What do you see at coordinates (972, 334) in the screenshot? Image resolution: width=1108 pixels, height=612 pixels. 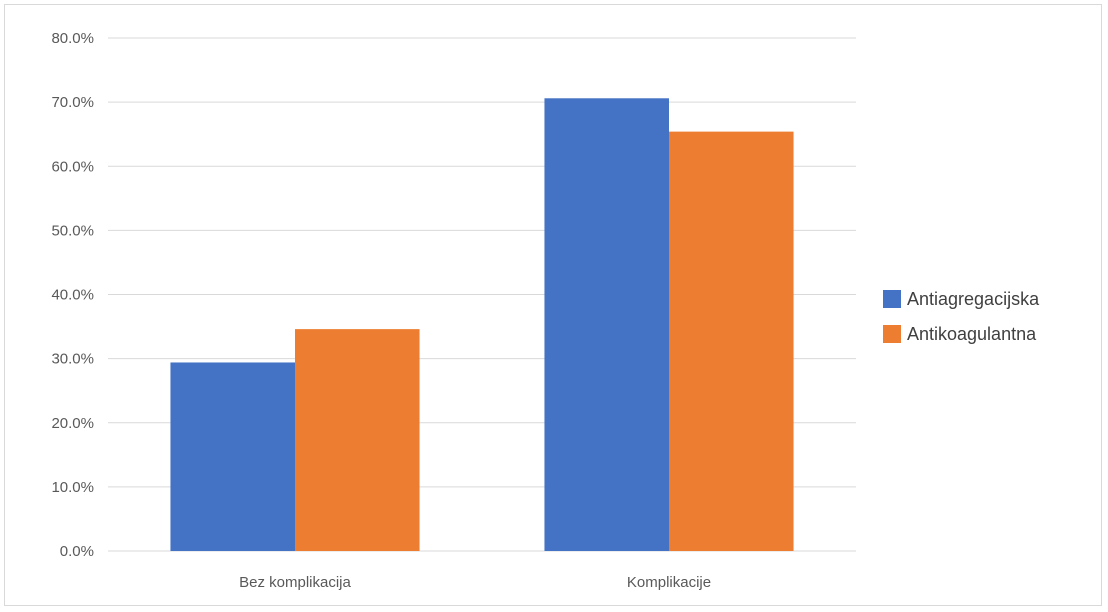 I see `legend-label: Antikoagulantna` at bounding box center [972, 334].